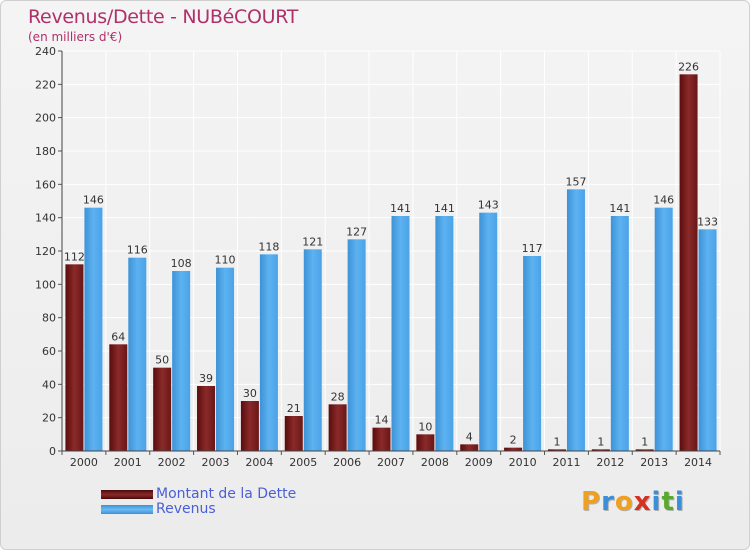  I want to click on data-label-dette: 2, so click(513, 440).